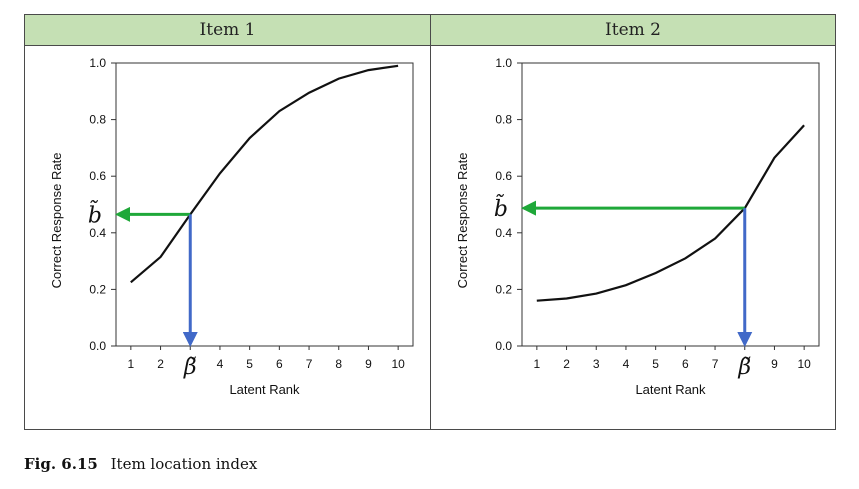 This screenshot has height=489, width=859. I want to click on figure-caption: Fig. 6.15 Item location index, so click(140, 464).